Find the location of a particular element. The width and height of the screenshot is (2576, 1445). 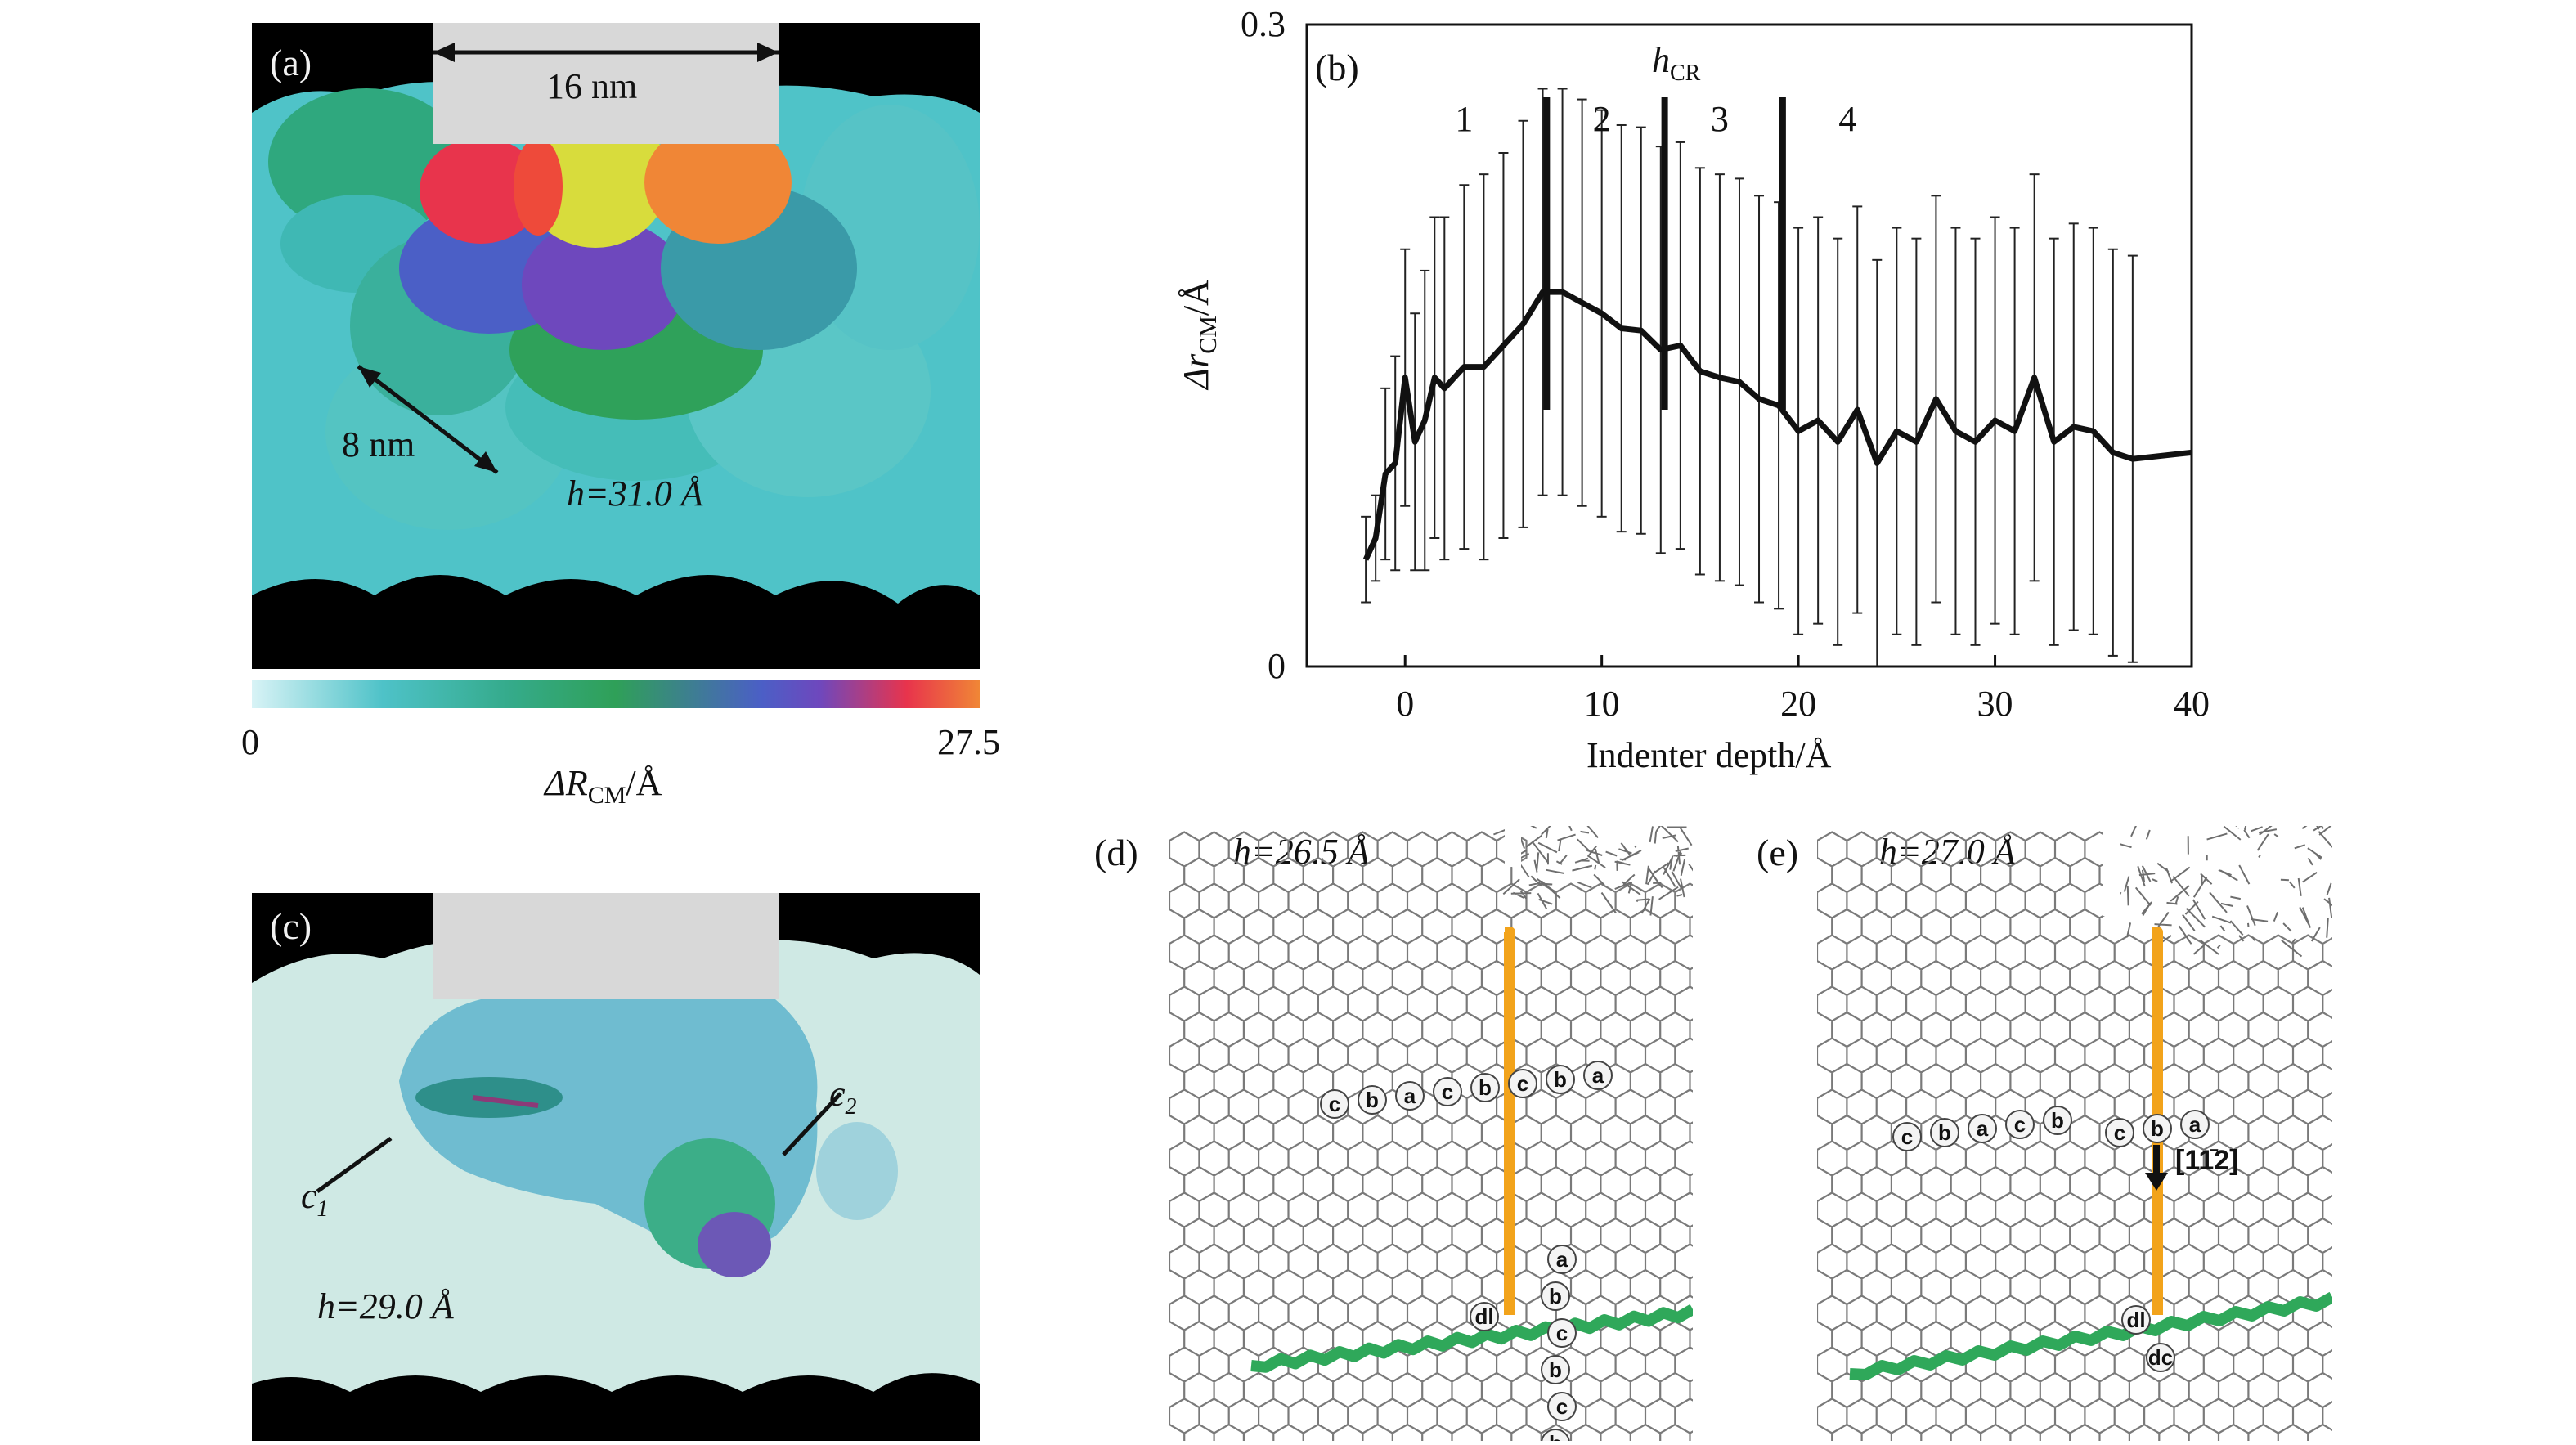

colorbar-max: 27.5 is located at coordinates (968, 742).